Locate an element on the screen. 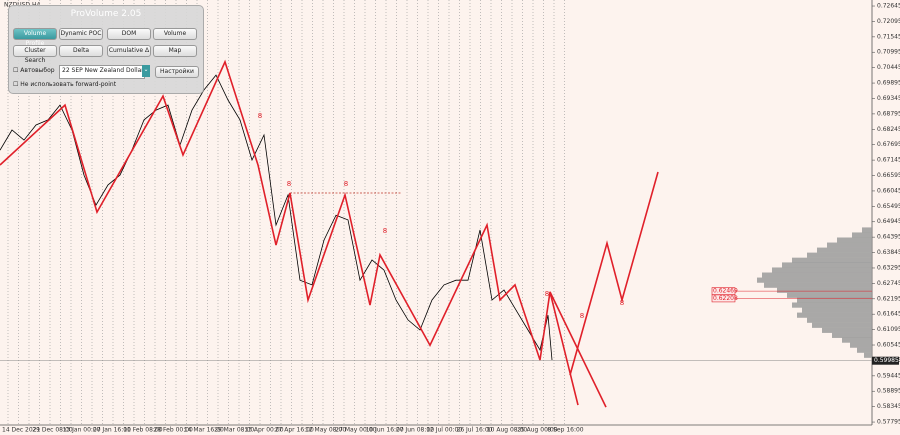 The height and width of the screenshot is (435, 900). instrument-select: 22 SEP New Zealand Dollar is located at coordinates (102, 72).